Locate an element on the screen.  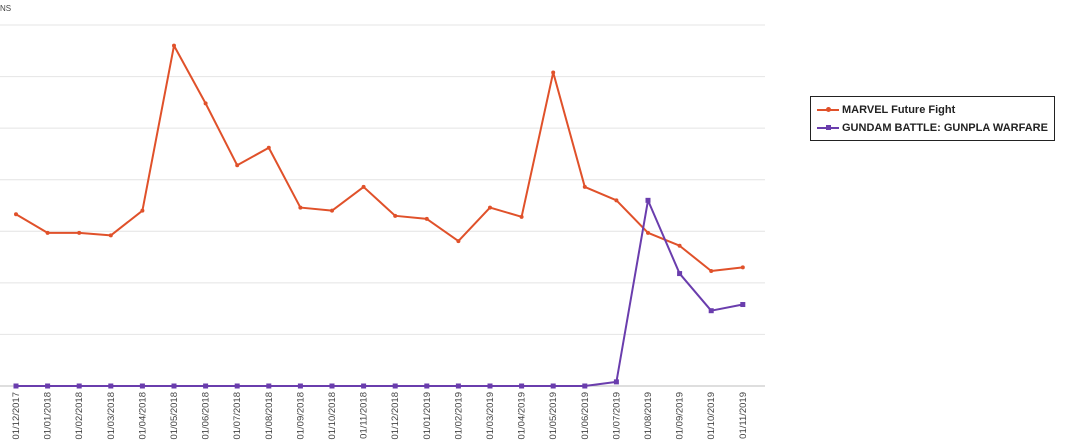
legend-swatch-gundam is located at coordinates (828, 128).